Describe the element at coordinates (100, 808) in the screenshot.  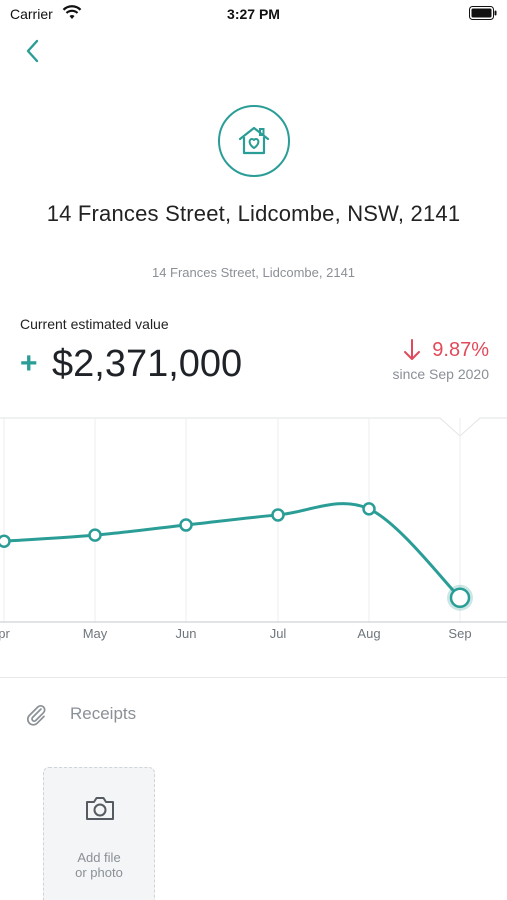
I see `camera-icon` at that location.